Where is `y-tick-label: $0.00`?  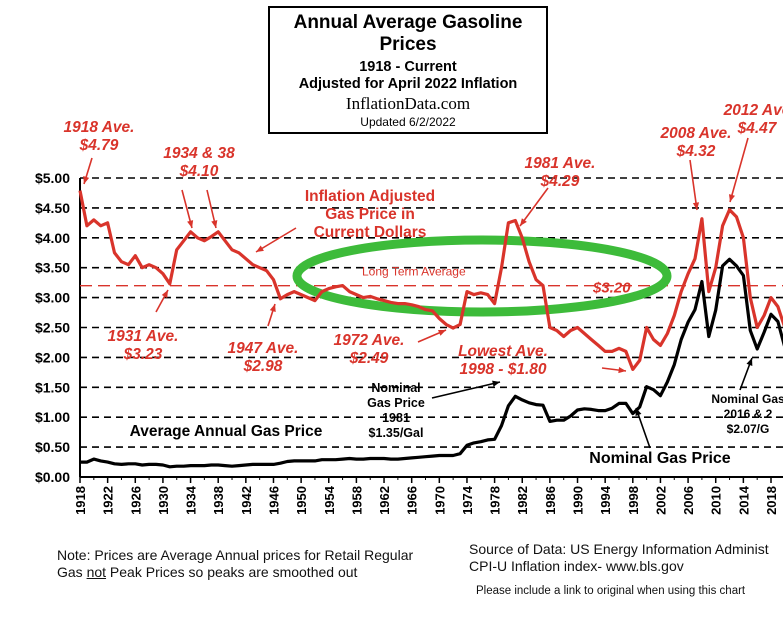
y-tick-label: $0.00 is located at coordinates (52, 477).